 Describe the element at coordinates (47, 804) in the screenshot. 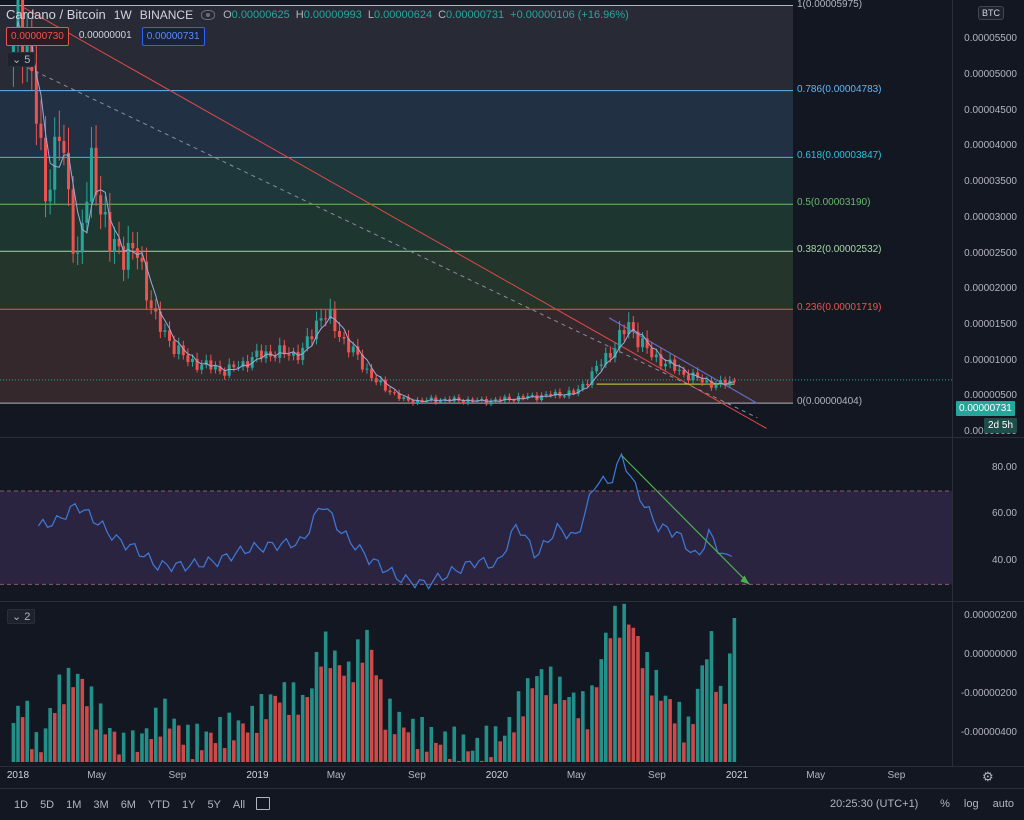

I see `timeframe-button-5d: 5D` at that location.